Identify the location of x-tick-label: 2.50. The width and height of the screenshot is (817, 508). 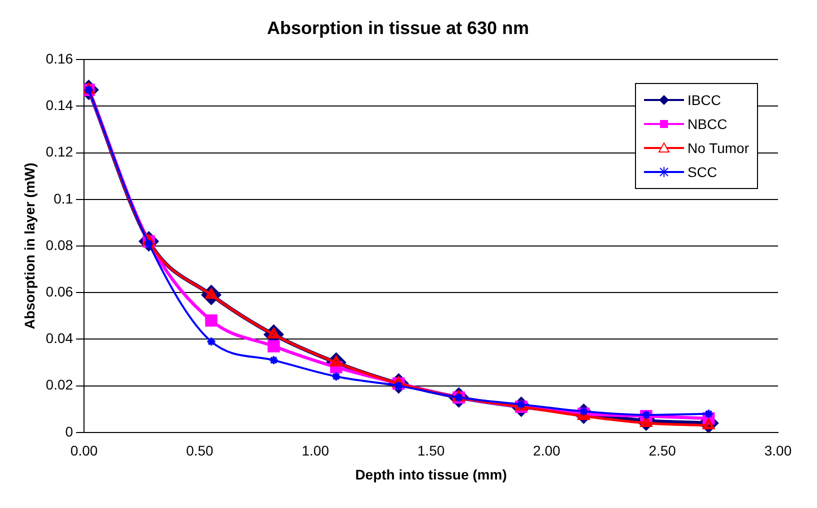
(662, 450).